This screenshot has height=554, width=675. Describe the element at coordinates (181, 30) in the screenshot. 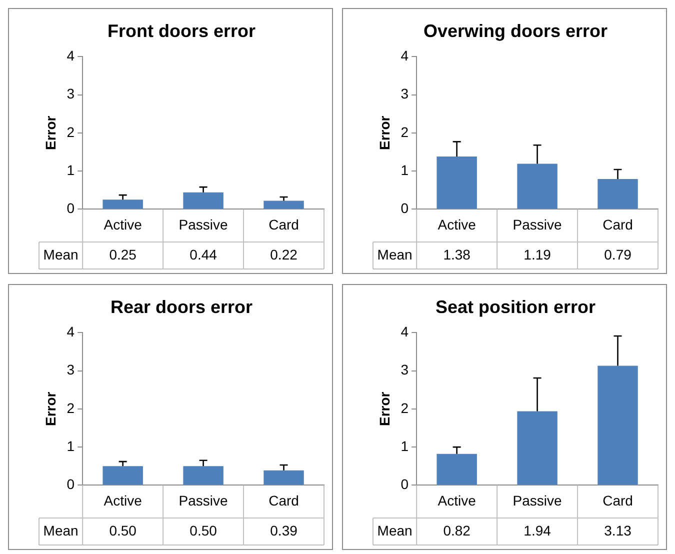

I see `chart-title: Front doors error` at that location.